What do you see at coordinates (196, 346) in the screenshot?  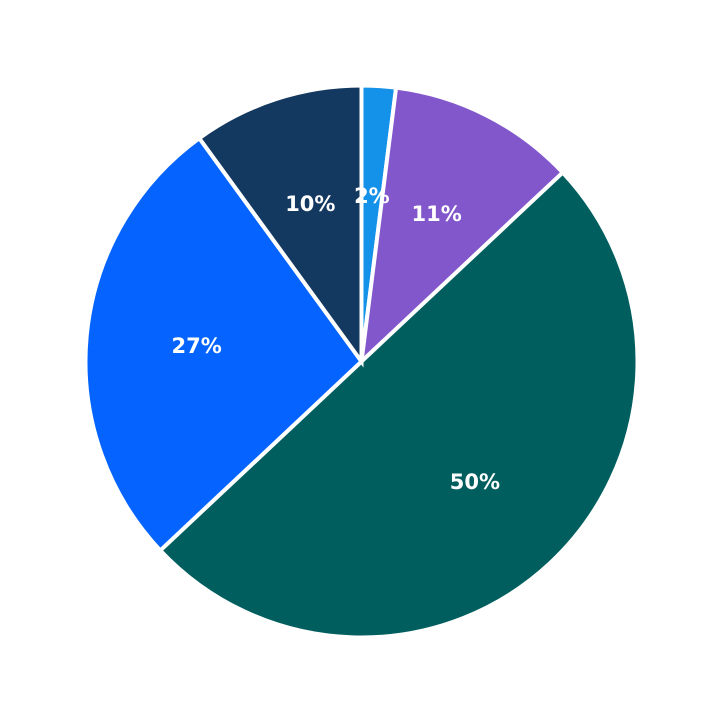 I see `pie-slice-label-3: 27%` at bounding box center [196, 346].